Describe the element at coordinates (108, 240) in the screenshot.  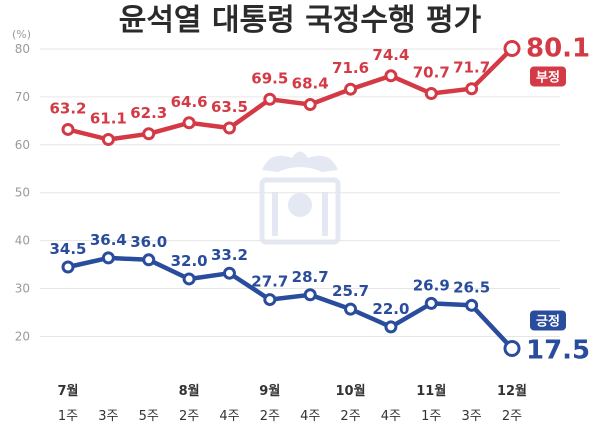
I see `data-label: 36.4` at that location.